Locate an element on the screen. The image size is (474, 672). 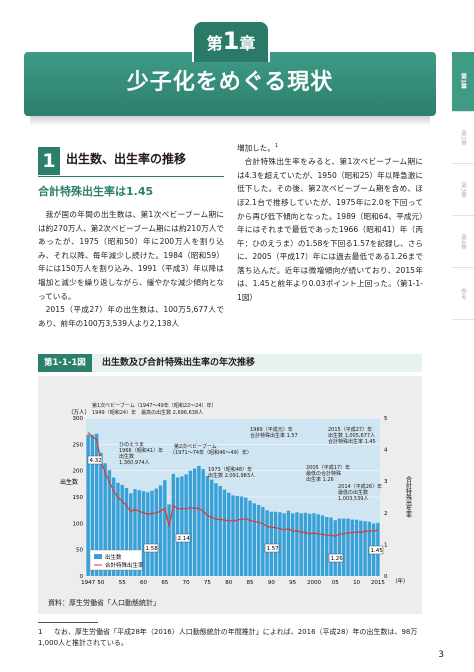
side-tab-0: 第1章 is located at coordinates (463, 82).